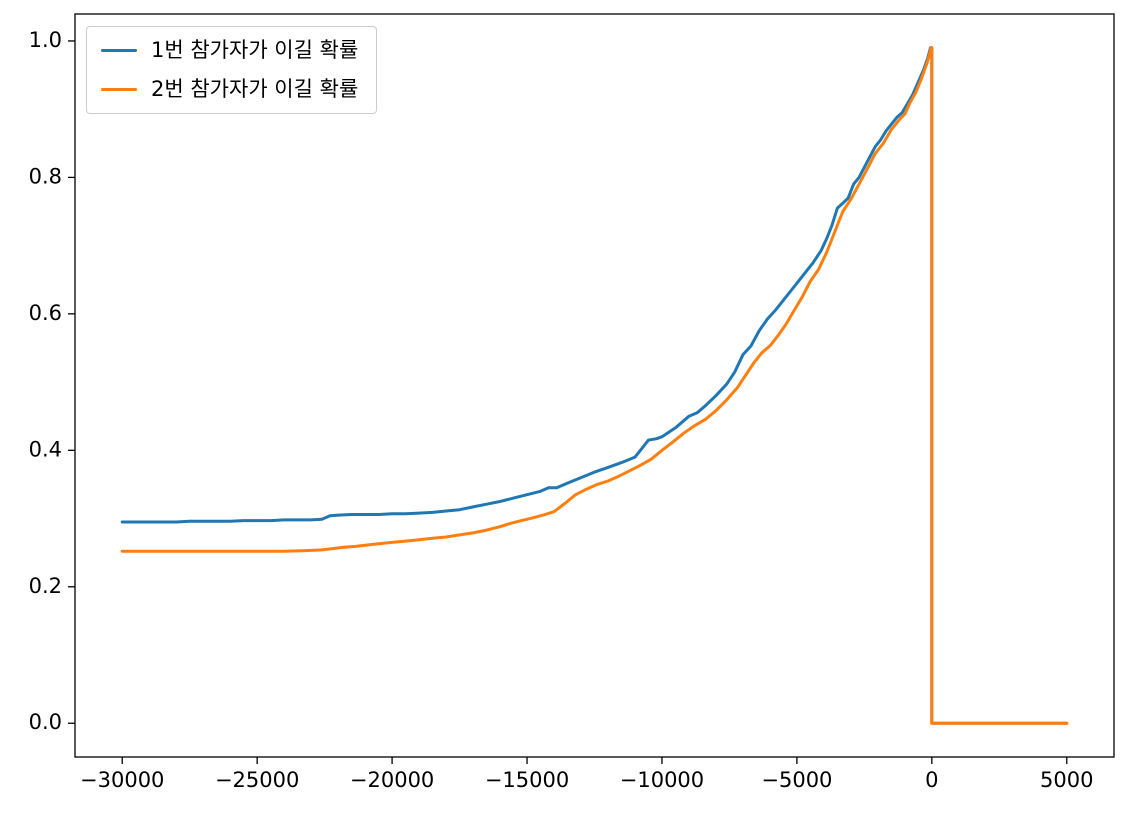  Describe the element at coordinates (122, 780) in the screenshot. I see `x-tick-label: −30000` at that location.